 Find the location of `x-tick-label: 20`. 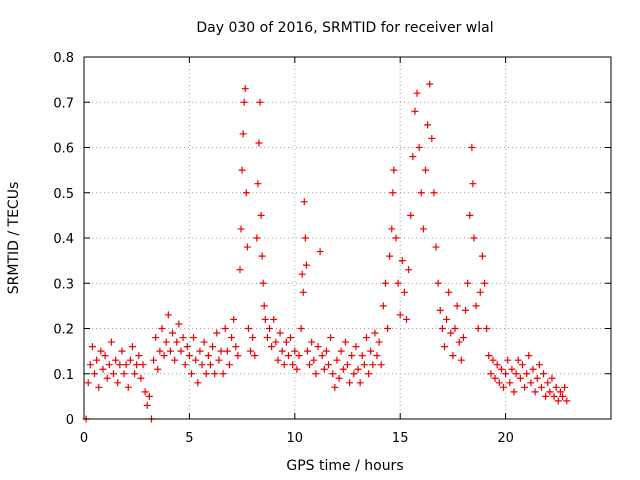

x-tick-label: 20 is located at coordinates (505, 438).